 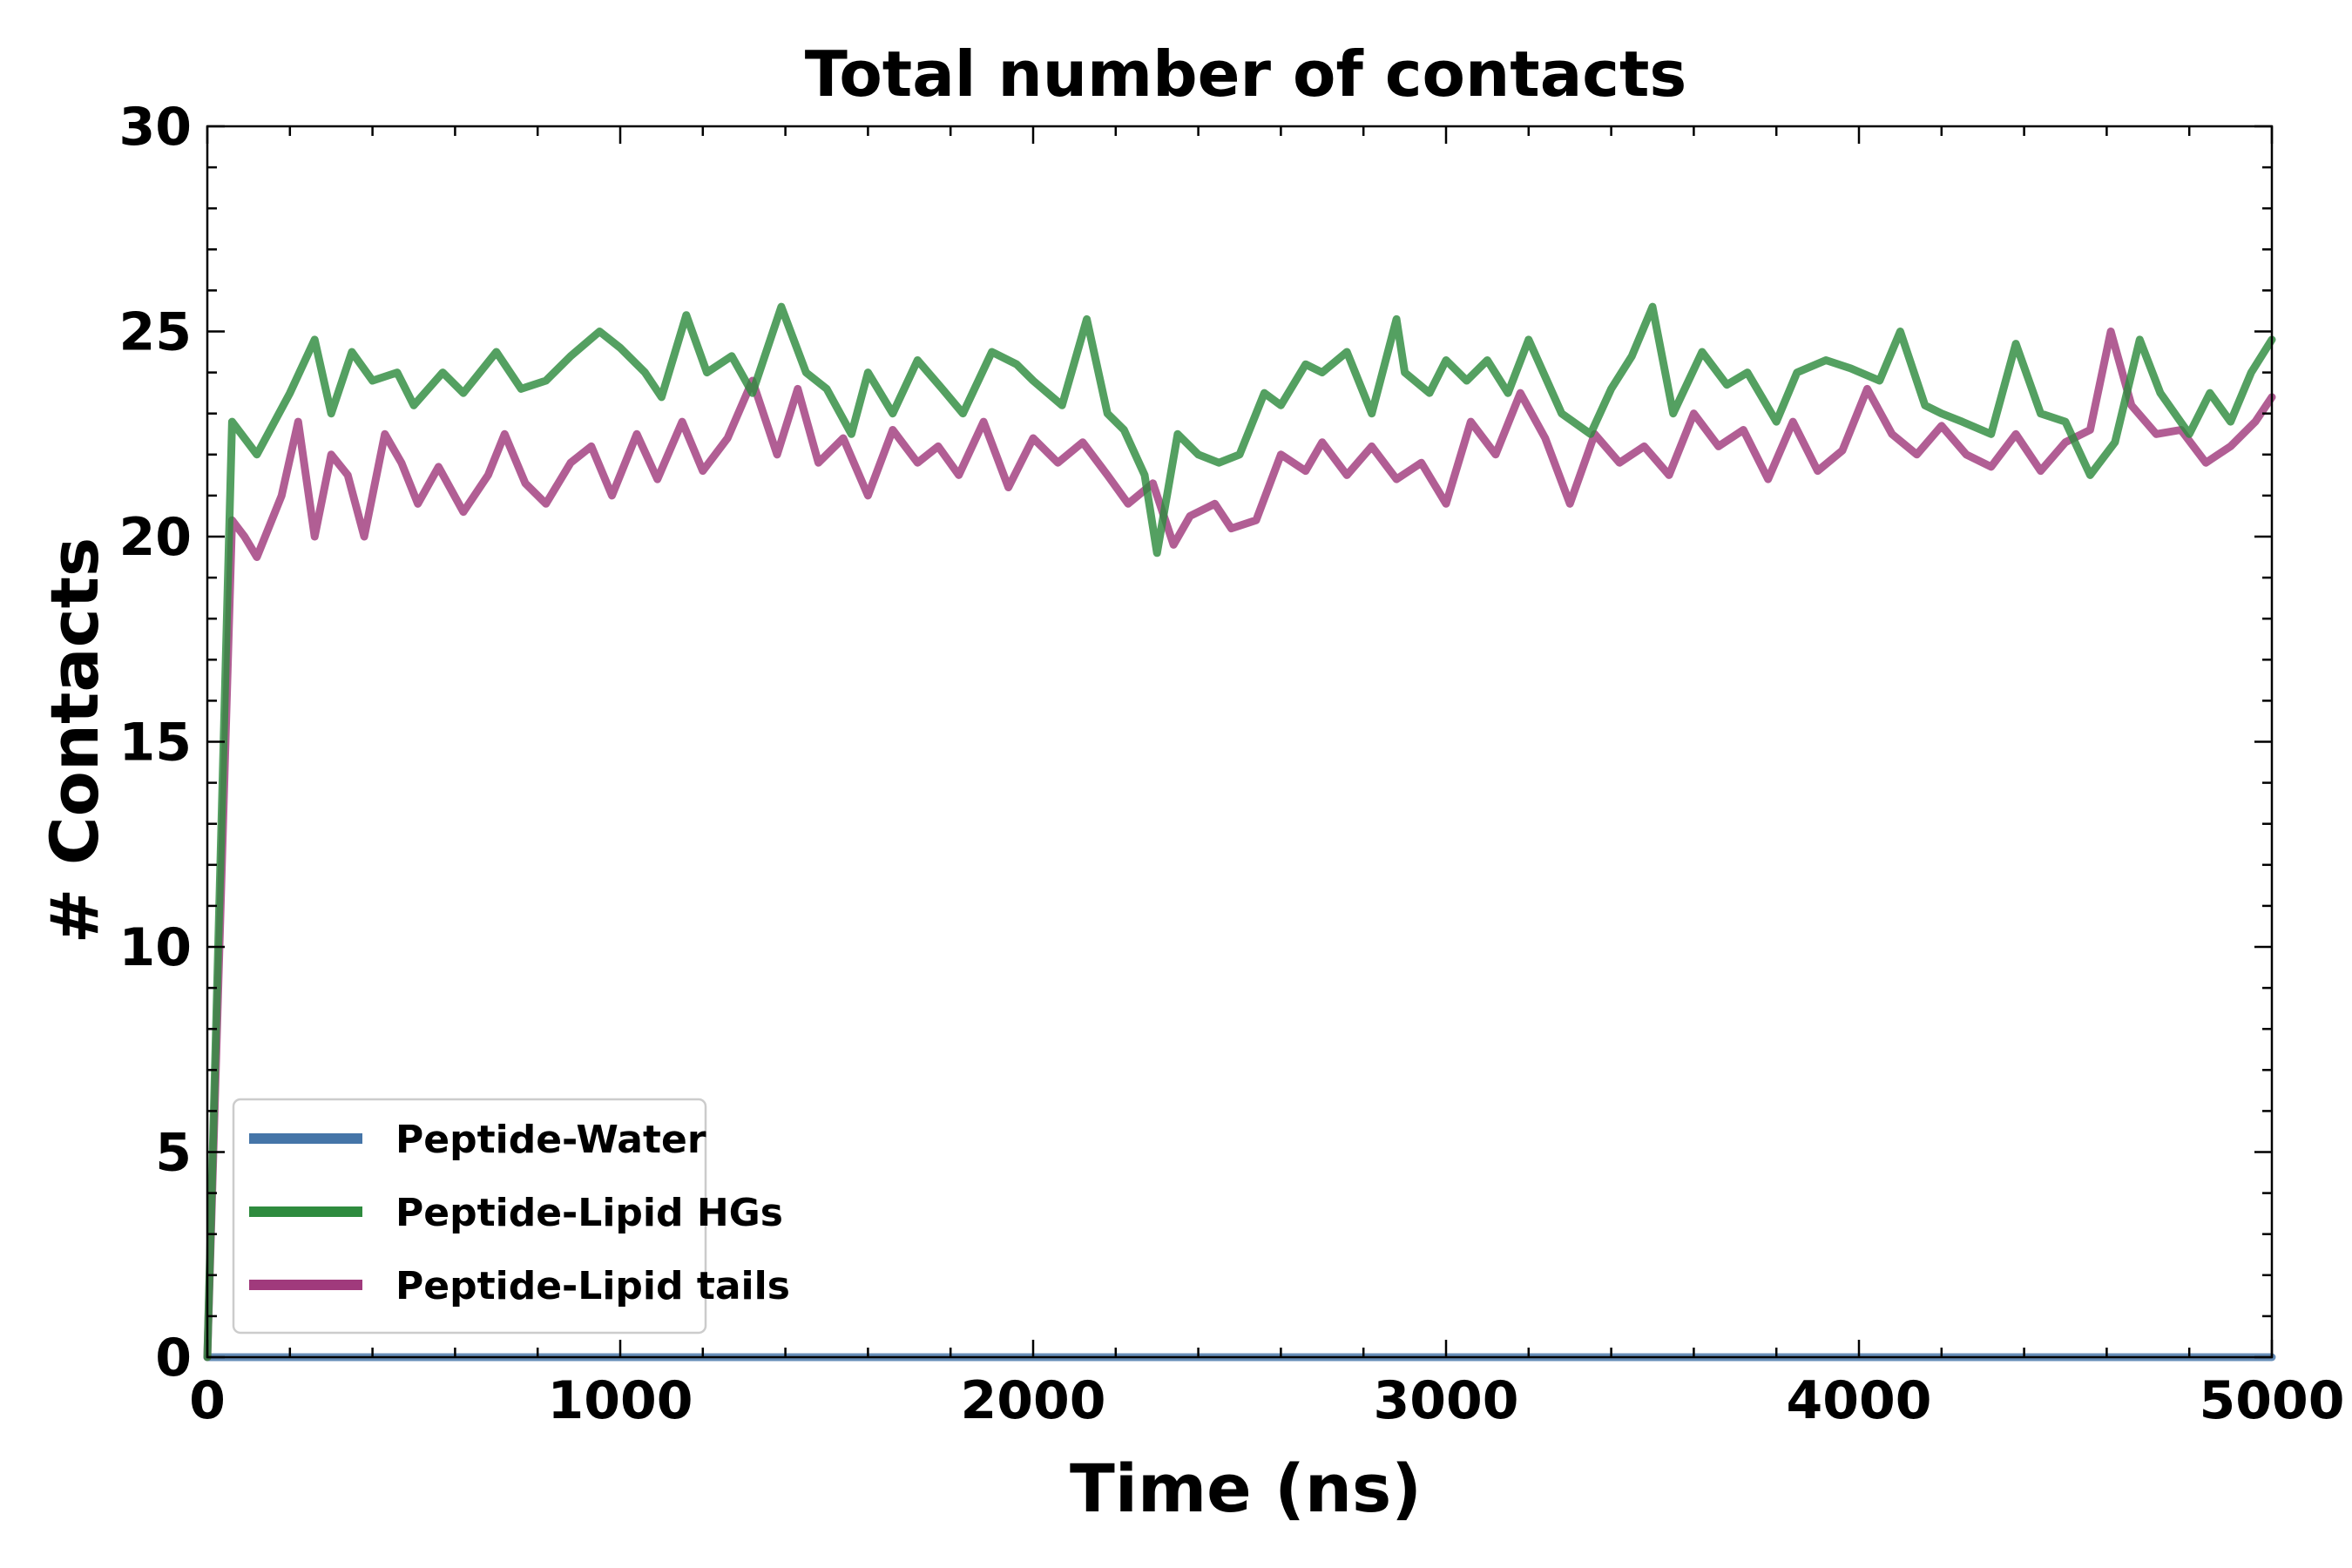 What do you see at coordinates (2272, 1400) in the screenshot?
I see `x-tick-label: 5000` at bounding box center [2272, 1400].